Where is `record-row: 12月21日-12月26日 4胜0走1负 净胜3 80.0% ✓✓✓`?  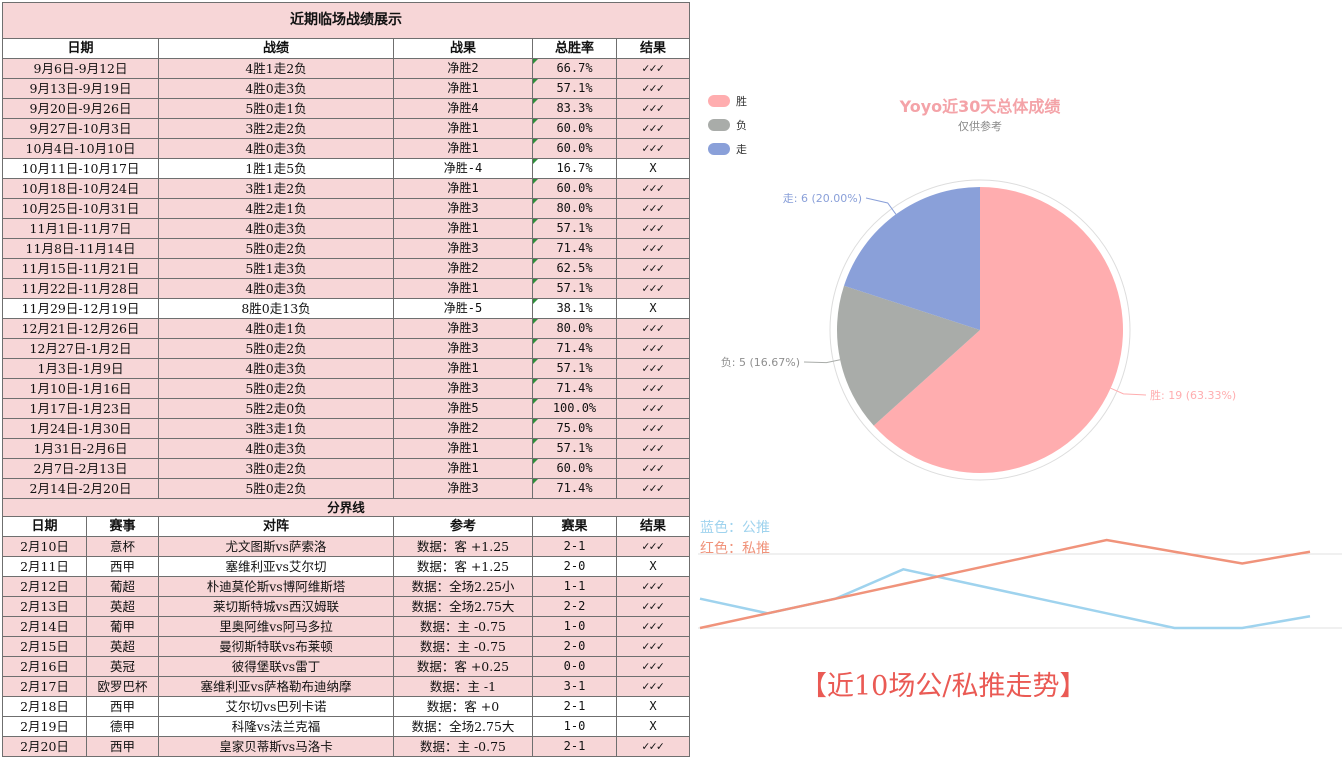 record-row: 12月21日-12月26日 4胜0走1负 净胜3 80.0% ✓✓✓ is located at coordinates (346, 328).